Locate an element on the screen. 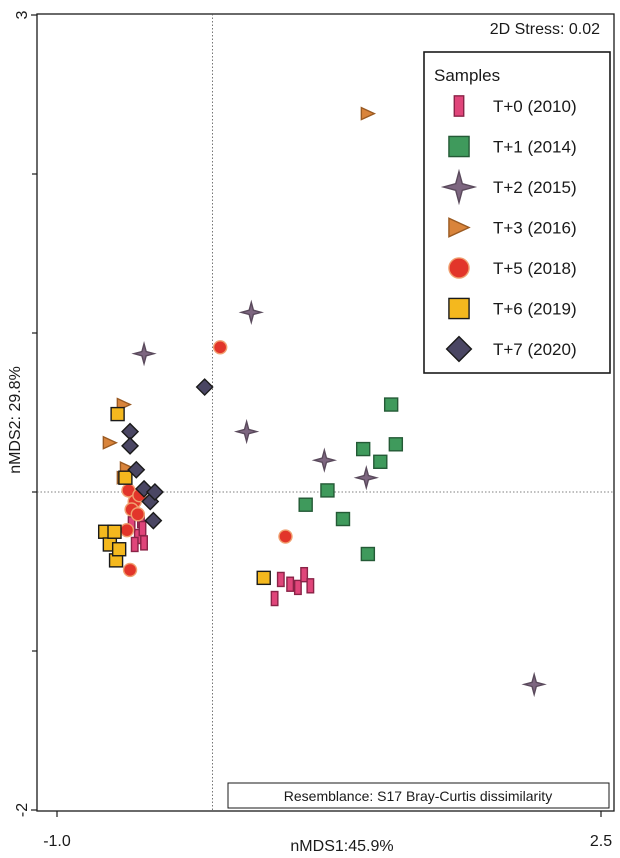  legend-item: T+1 (2014) is located at coordinates (512, 146).